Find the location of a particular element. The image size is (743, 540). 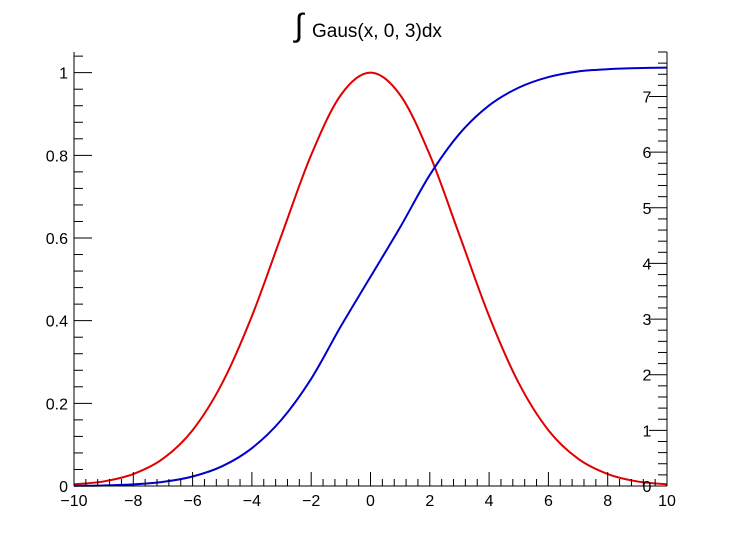

y-left-tick-label: 0.6 is located at coordinates (57, 239).